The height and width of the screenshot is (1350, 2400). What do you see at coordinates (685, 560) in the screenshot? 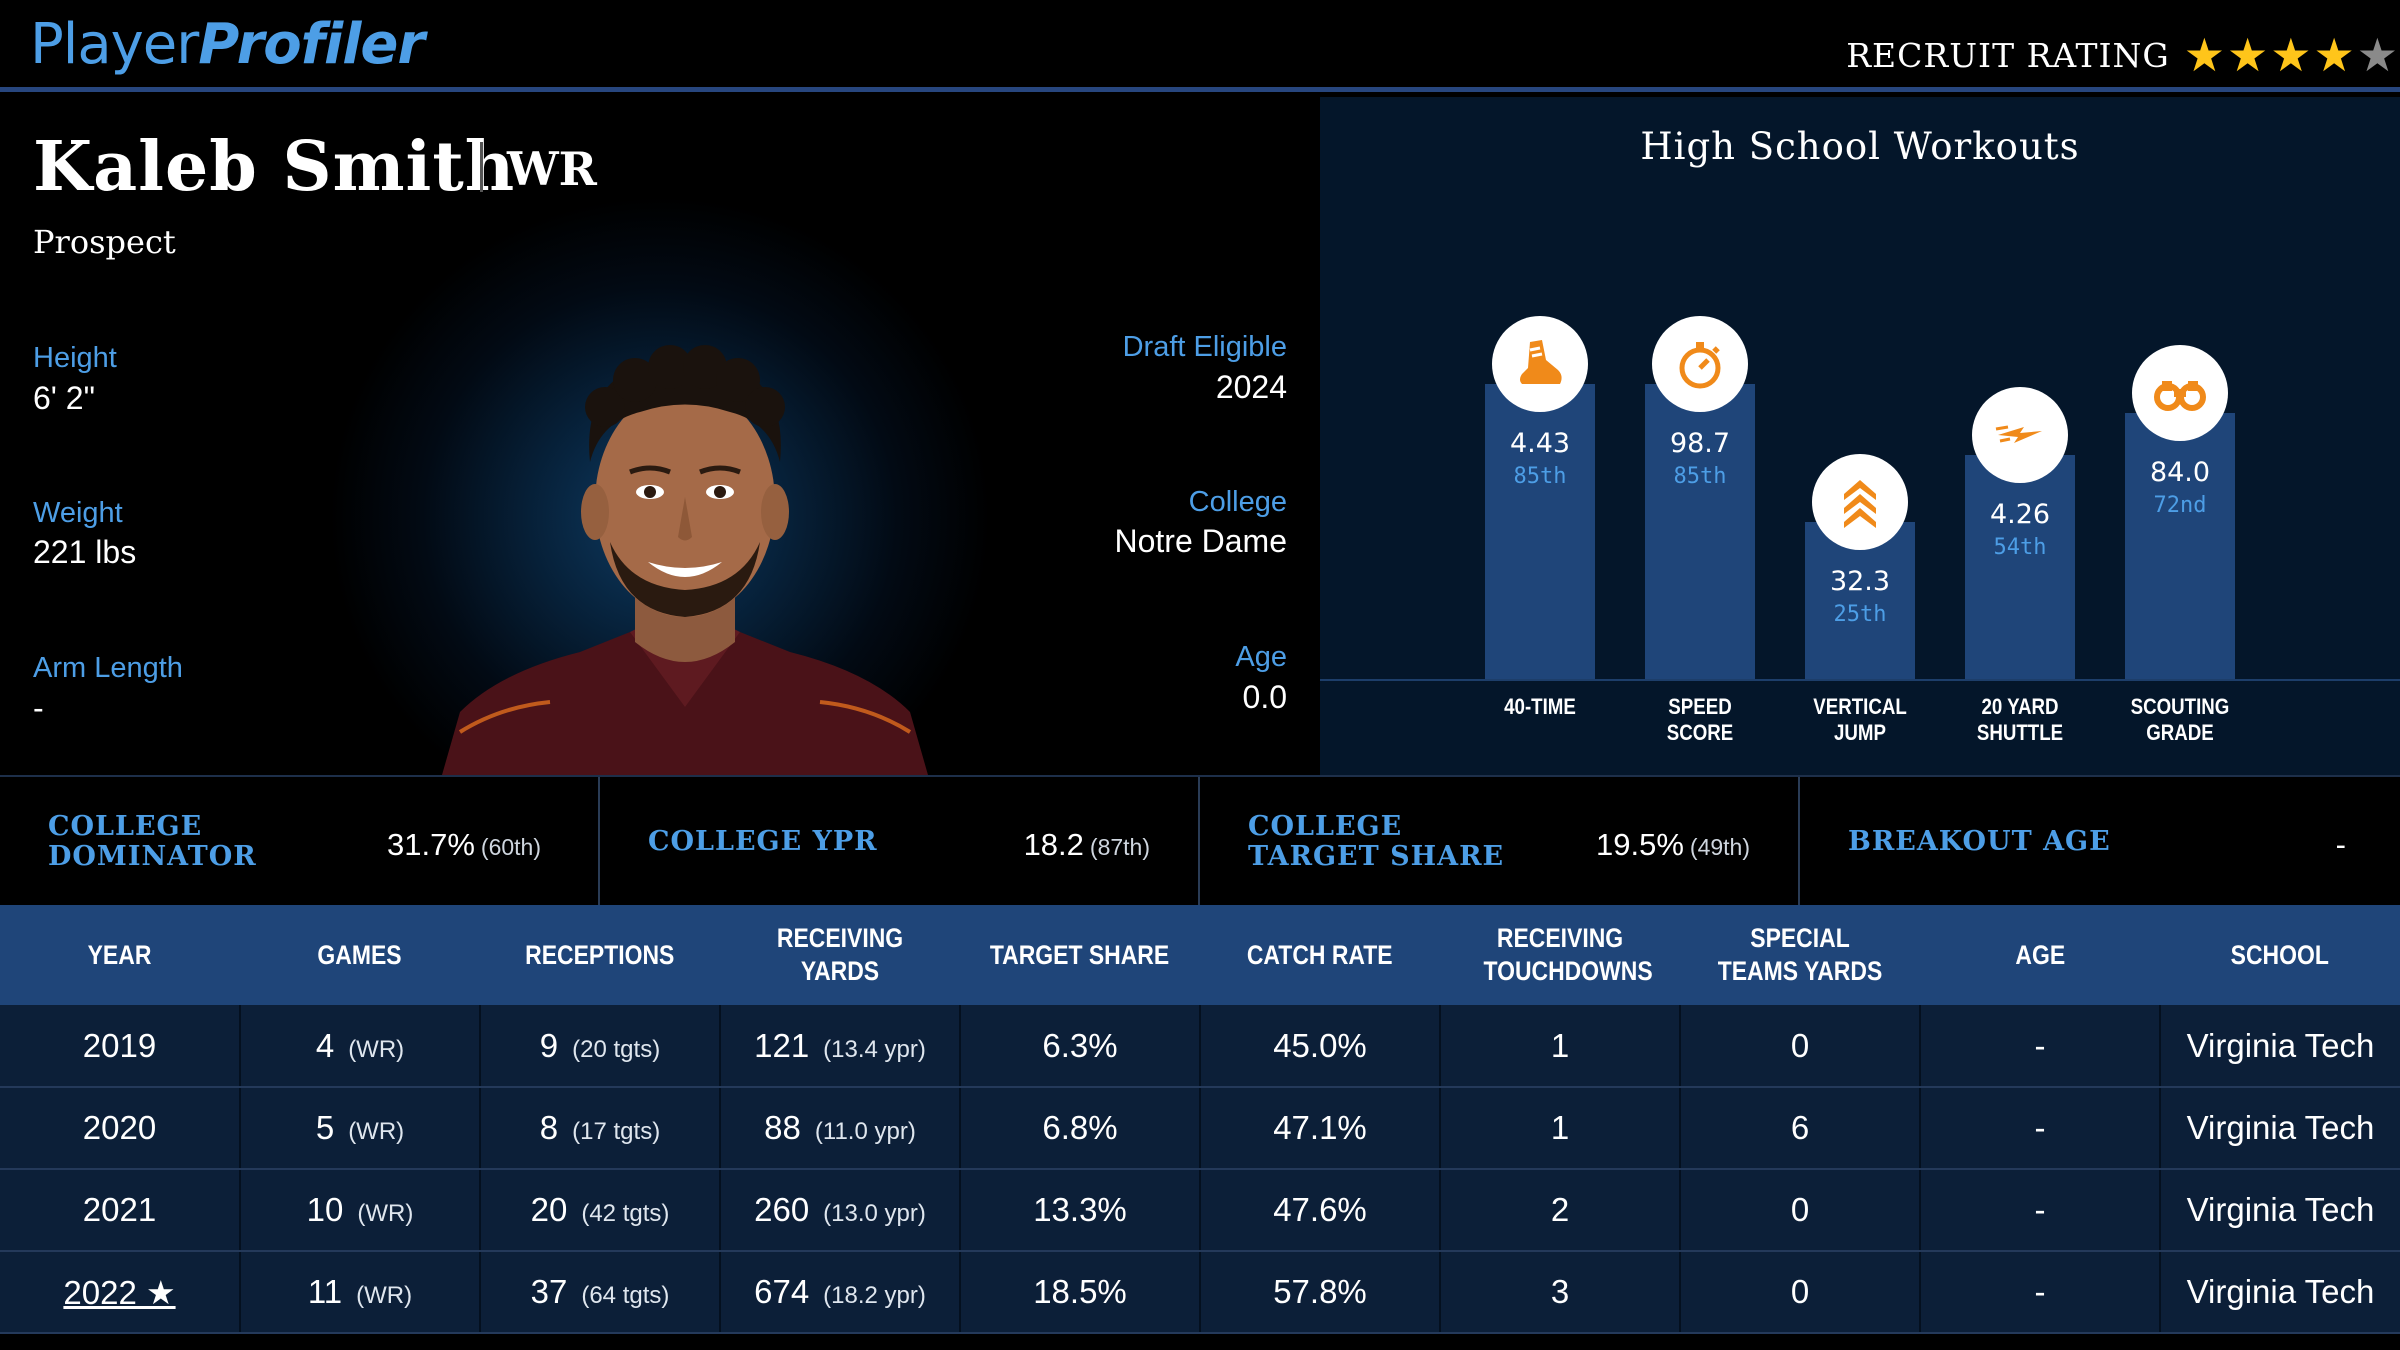
I see `player-photo` at bounding box center [685, 560].